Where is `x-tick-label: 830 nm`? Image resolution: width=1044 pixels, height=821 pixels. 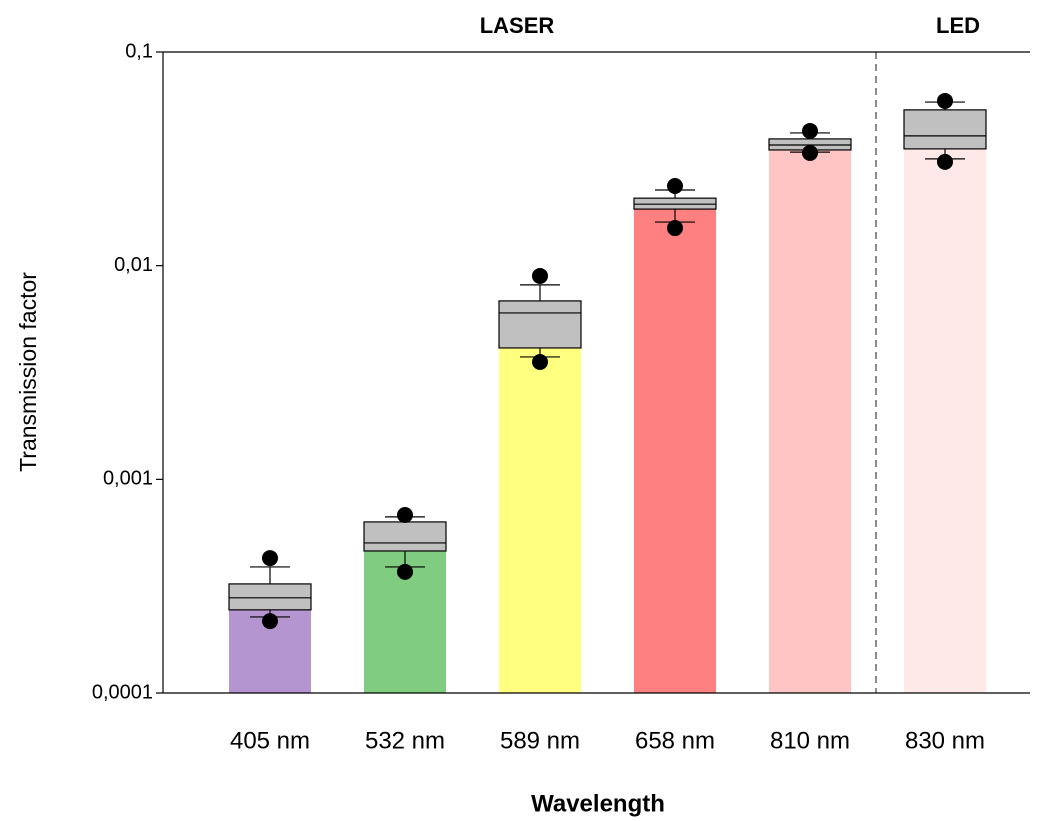
x-tick-label: 830 nm is located at coordinates (945, 740).